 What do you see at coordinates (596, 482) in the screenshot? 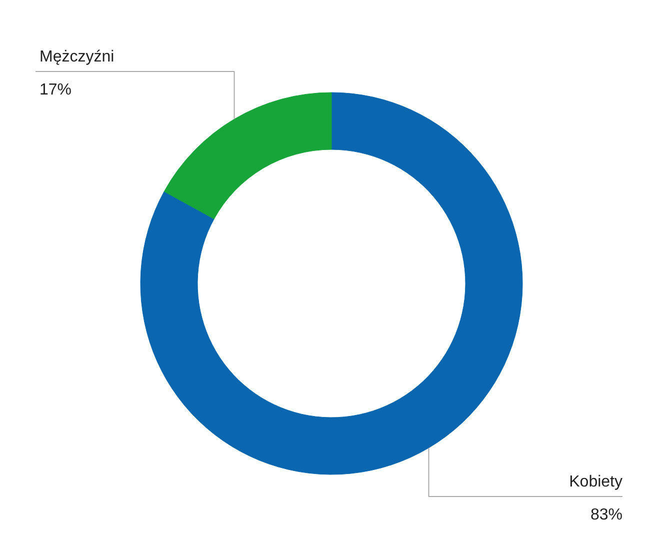
I see `slice-label: Kobiety` at bounding box center [596, 482].